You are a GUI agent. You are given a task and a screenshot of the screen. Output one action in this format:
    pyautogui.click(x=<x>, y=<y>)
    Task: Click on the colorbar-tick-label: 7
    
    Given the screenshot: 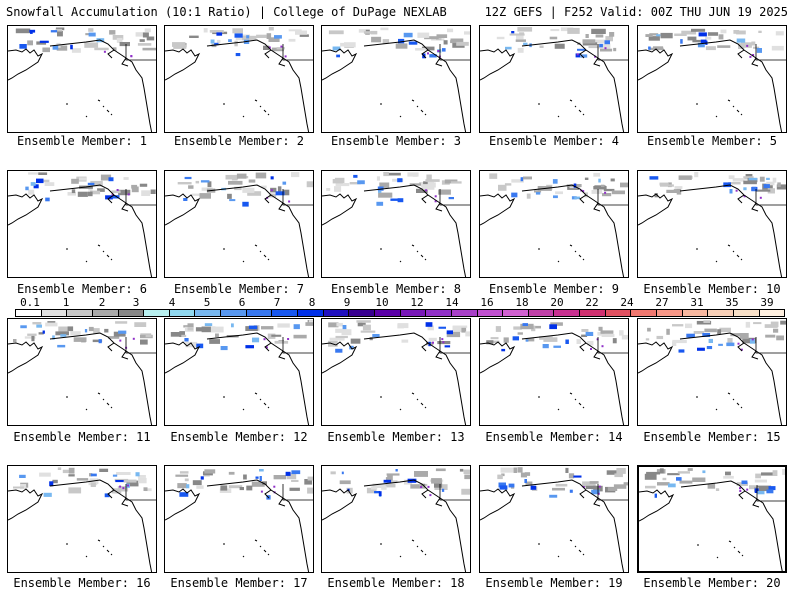 What is the action you would take?
    pyautogui.click(x=277, y=302)
    